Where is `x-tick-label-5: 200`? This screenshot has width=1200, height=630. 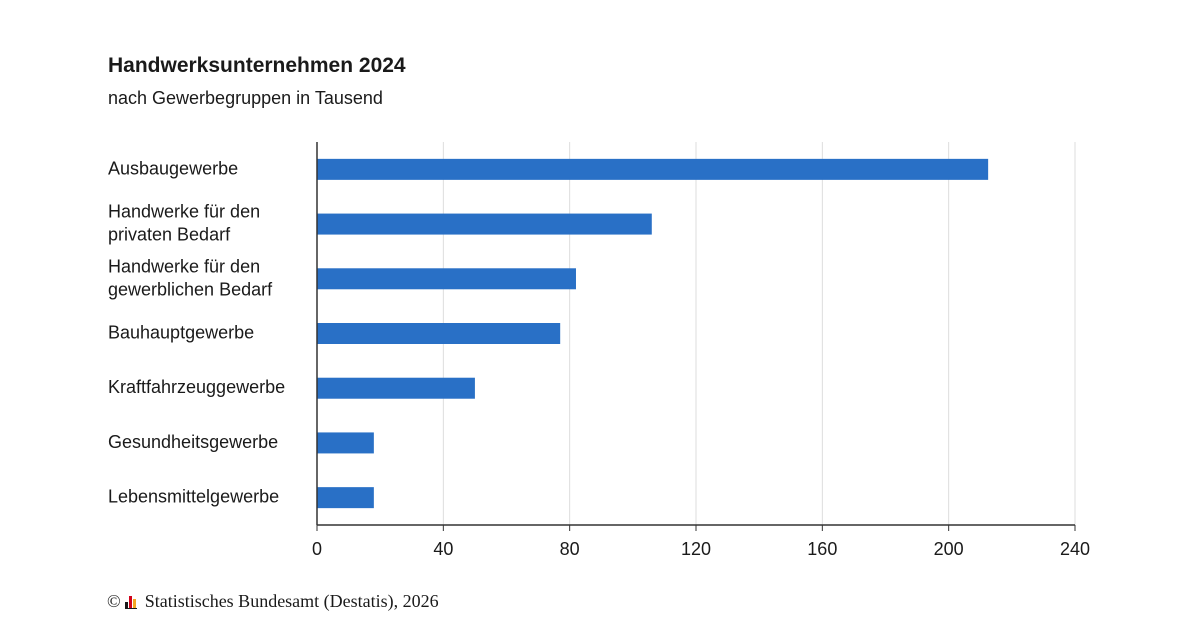 x-tick-label-5: 200 is located at coordinates (949, 549).